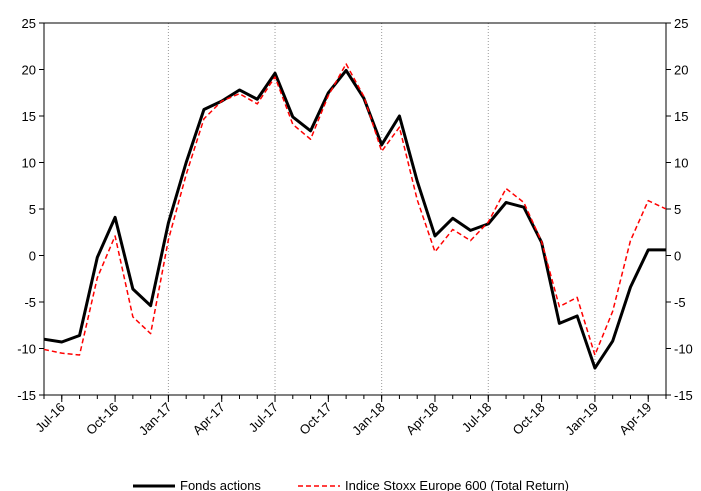 The image size is (701, 491). Describe the element at coordinates (677, 209) in the screenshot. I see `y-tick-label-right: 5` at that location.